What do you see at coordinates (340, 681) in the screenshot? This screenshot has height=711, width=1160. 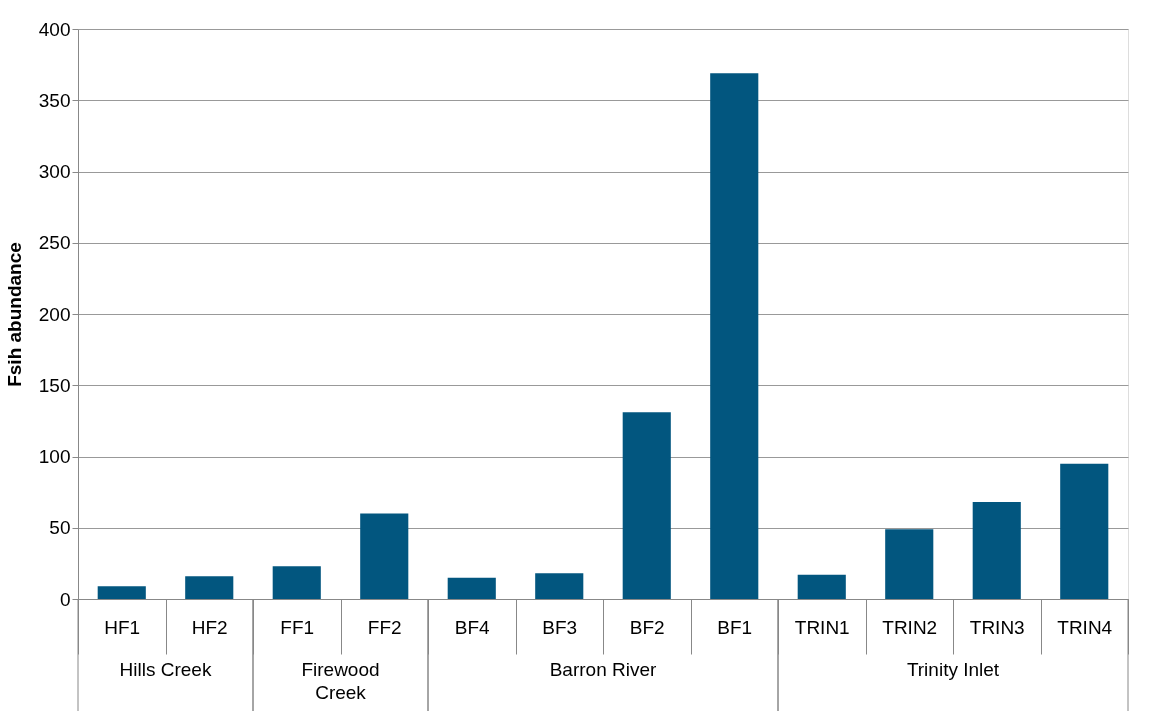 I see `text: Firewood Creek` at bounding box center [340, 681].